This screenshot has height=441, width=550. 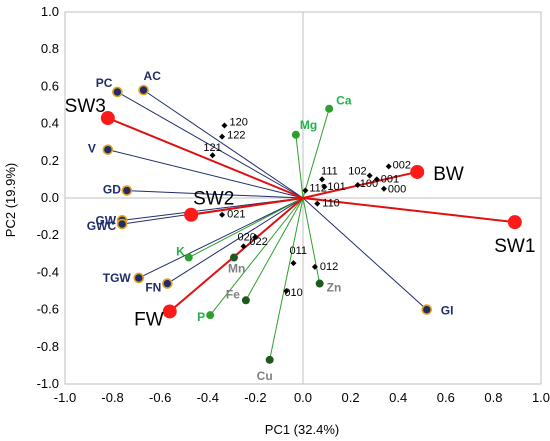 What do you see at coordinates (514, 246) in the screenshot?
I see `group-label: SW1` at bounding box center [514, 246].